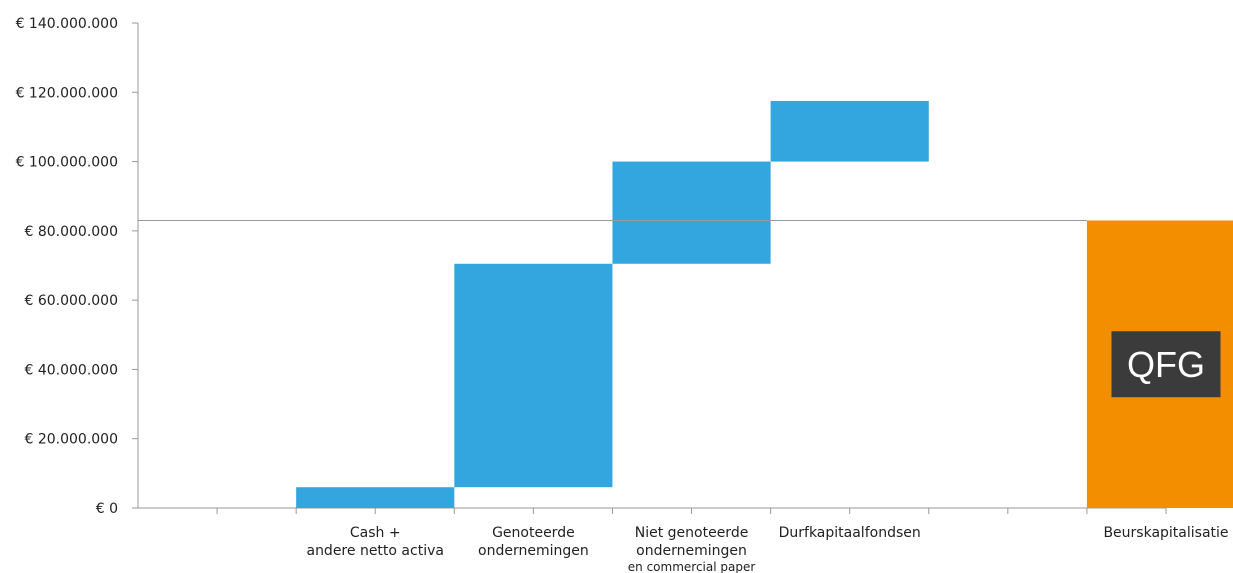 Image resolution: width=1233 pixels, height=573 pixels. Describe the element at coordinates (71, 370) in the screenshot. I see `y-tick-label: € 40.000.000` at that location.